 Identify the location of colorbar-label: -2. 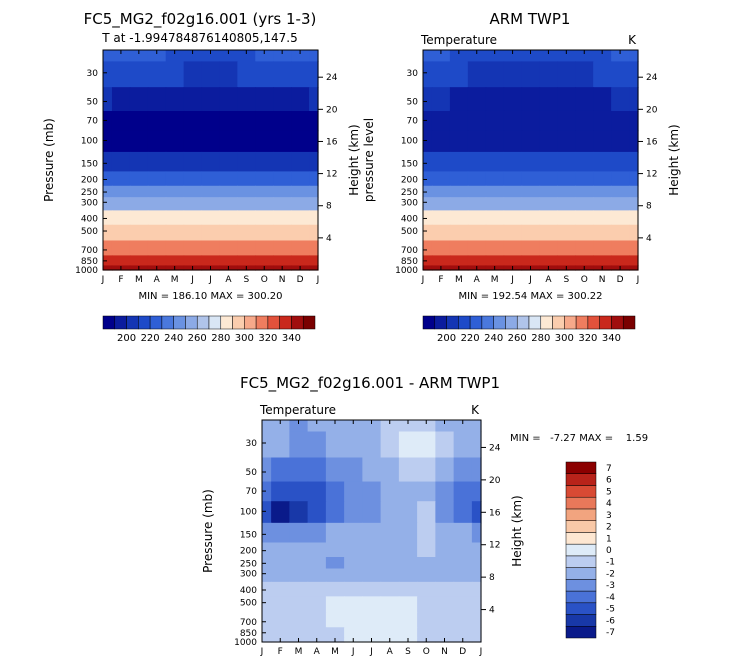
(610, 574).